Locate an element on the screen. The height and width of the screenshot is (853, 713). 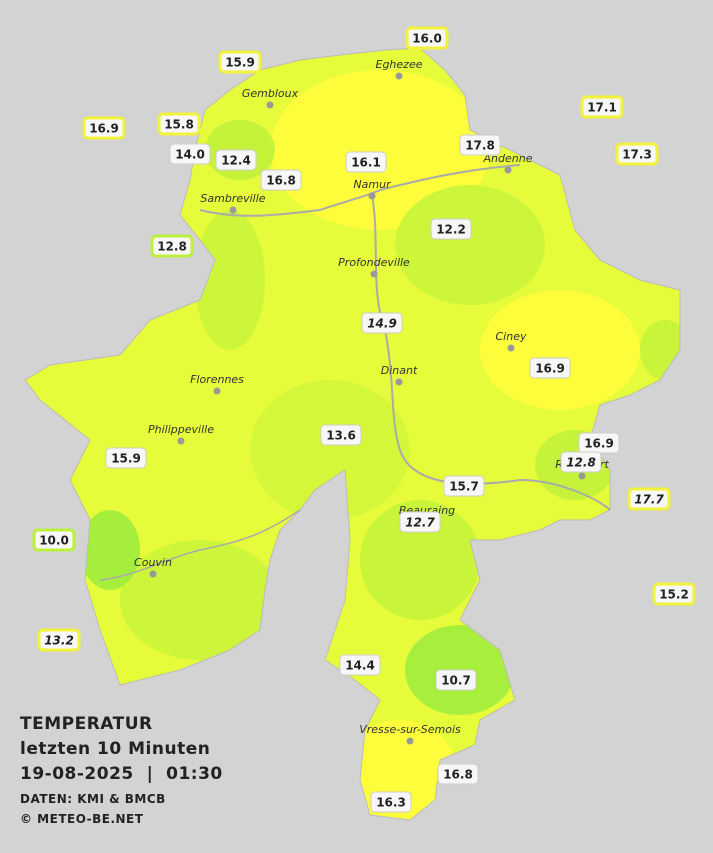
station-value: 12.4 is located at coordinates (236, 161).